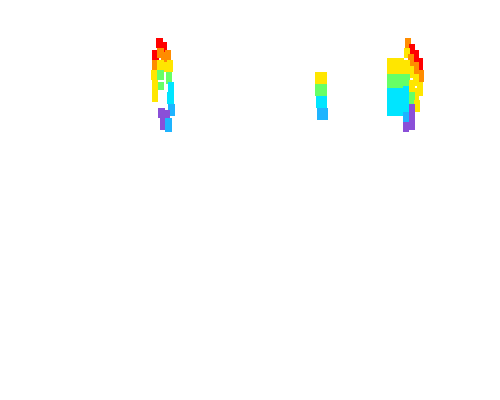 This screenshot has height=400, width=500. I want to click on rainbow-ribbon-left, so click(163, 85).